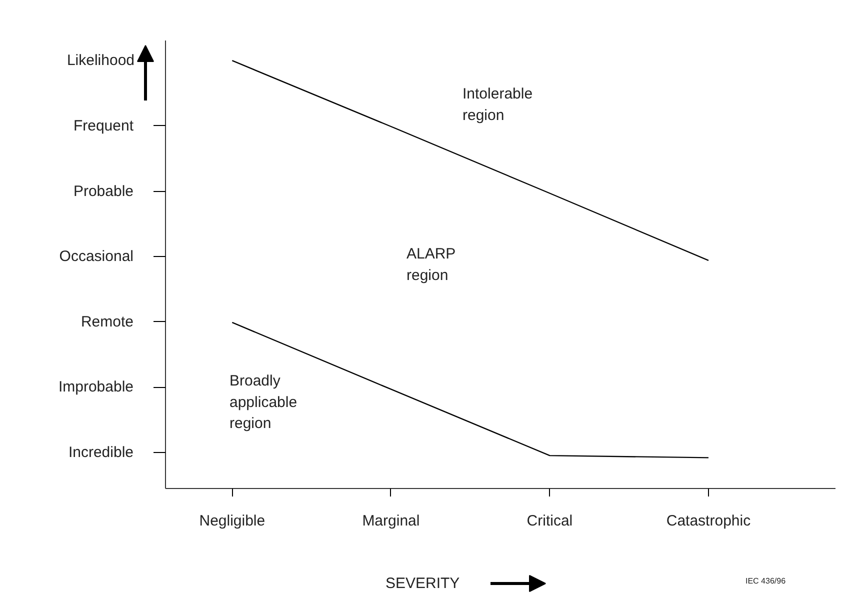  I want to click on x-axis-title: SEVERITY, so click(423, 583).